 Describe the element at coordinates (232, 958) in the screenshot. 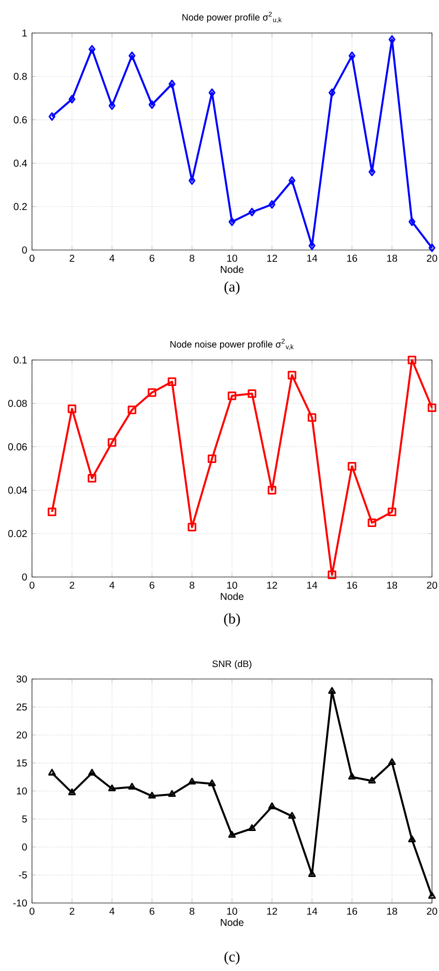

I see `text: (c)` at that location.